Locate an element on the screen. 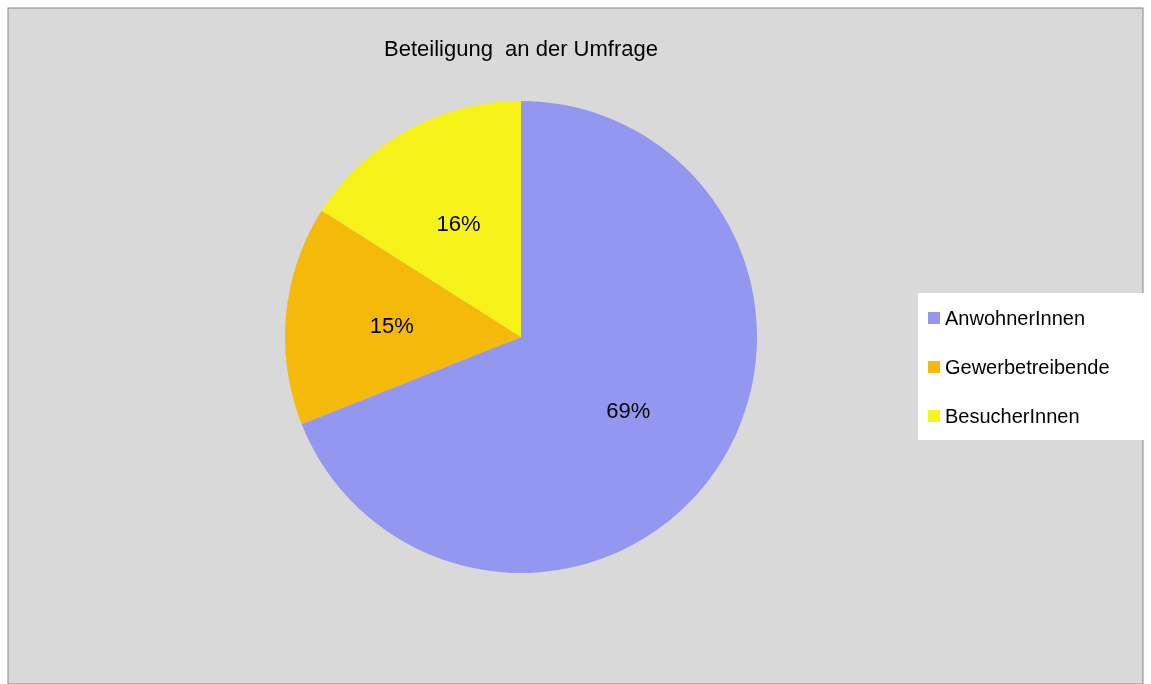 This screenshot has height=684, width=1151. data-label: 15% is located at coordinates (391, 325).